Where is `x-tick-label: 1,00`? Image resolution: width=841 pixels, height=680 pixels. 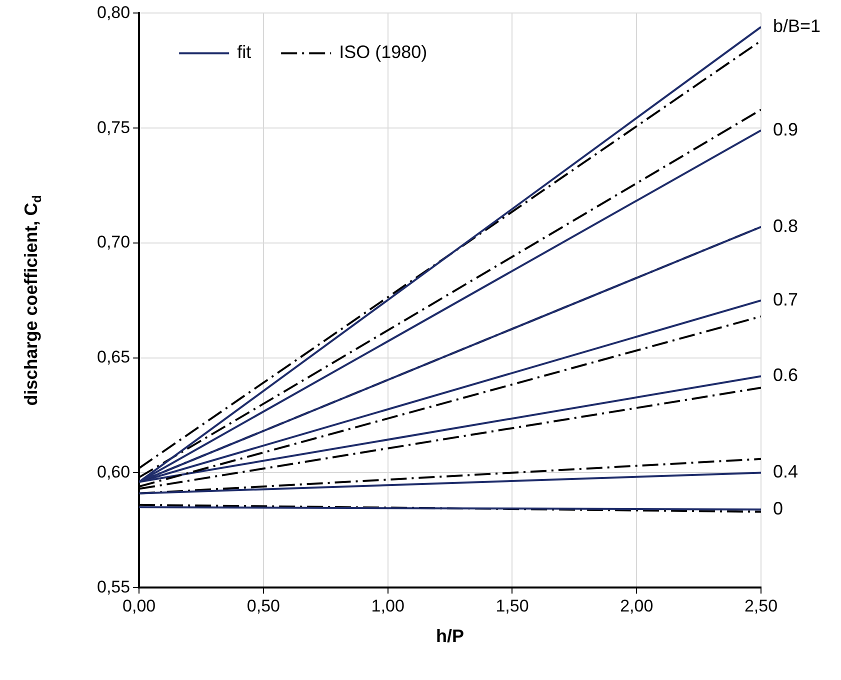 x-tick-label: 1,00 is located at coordinates (387, 606).